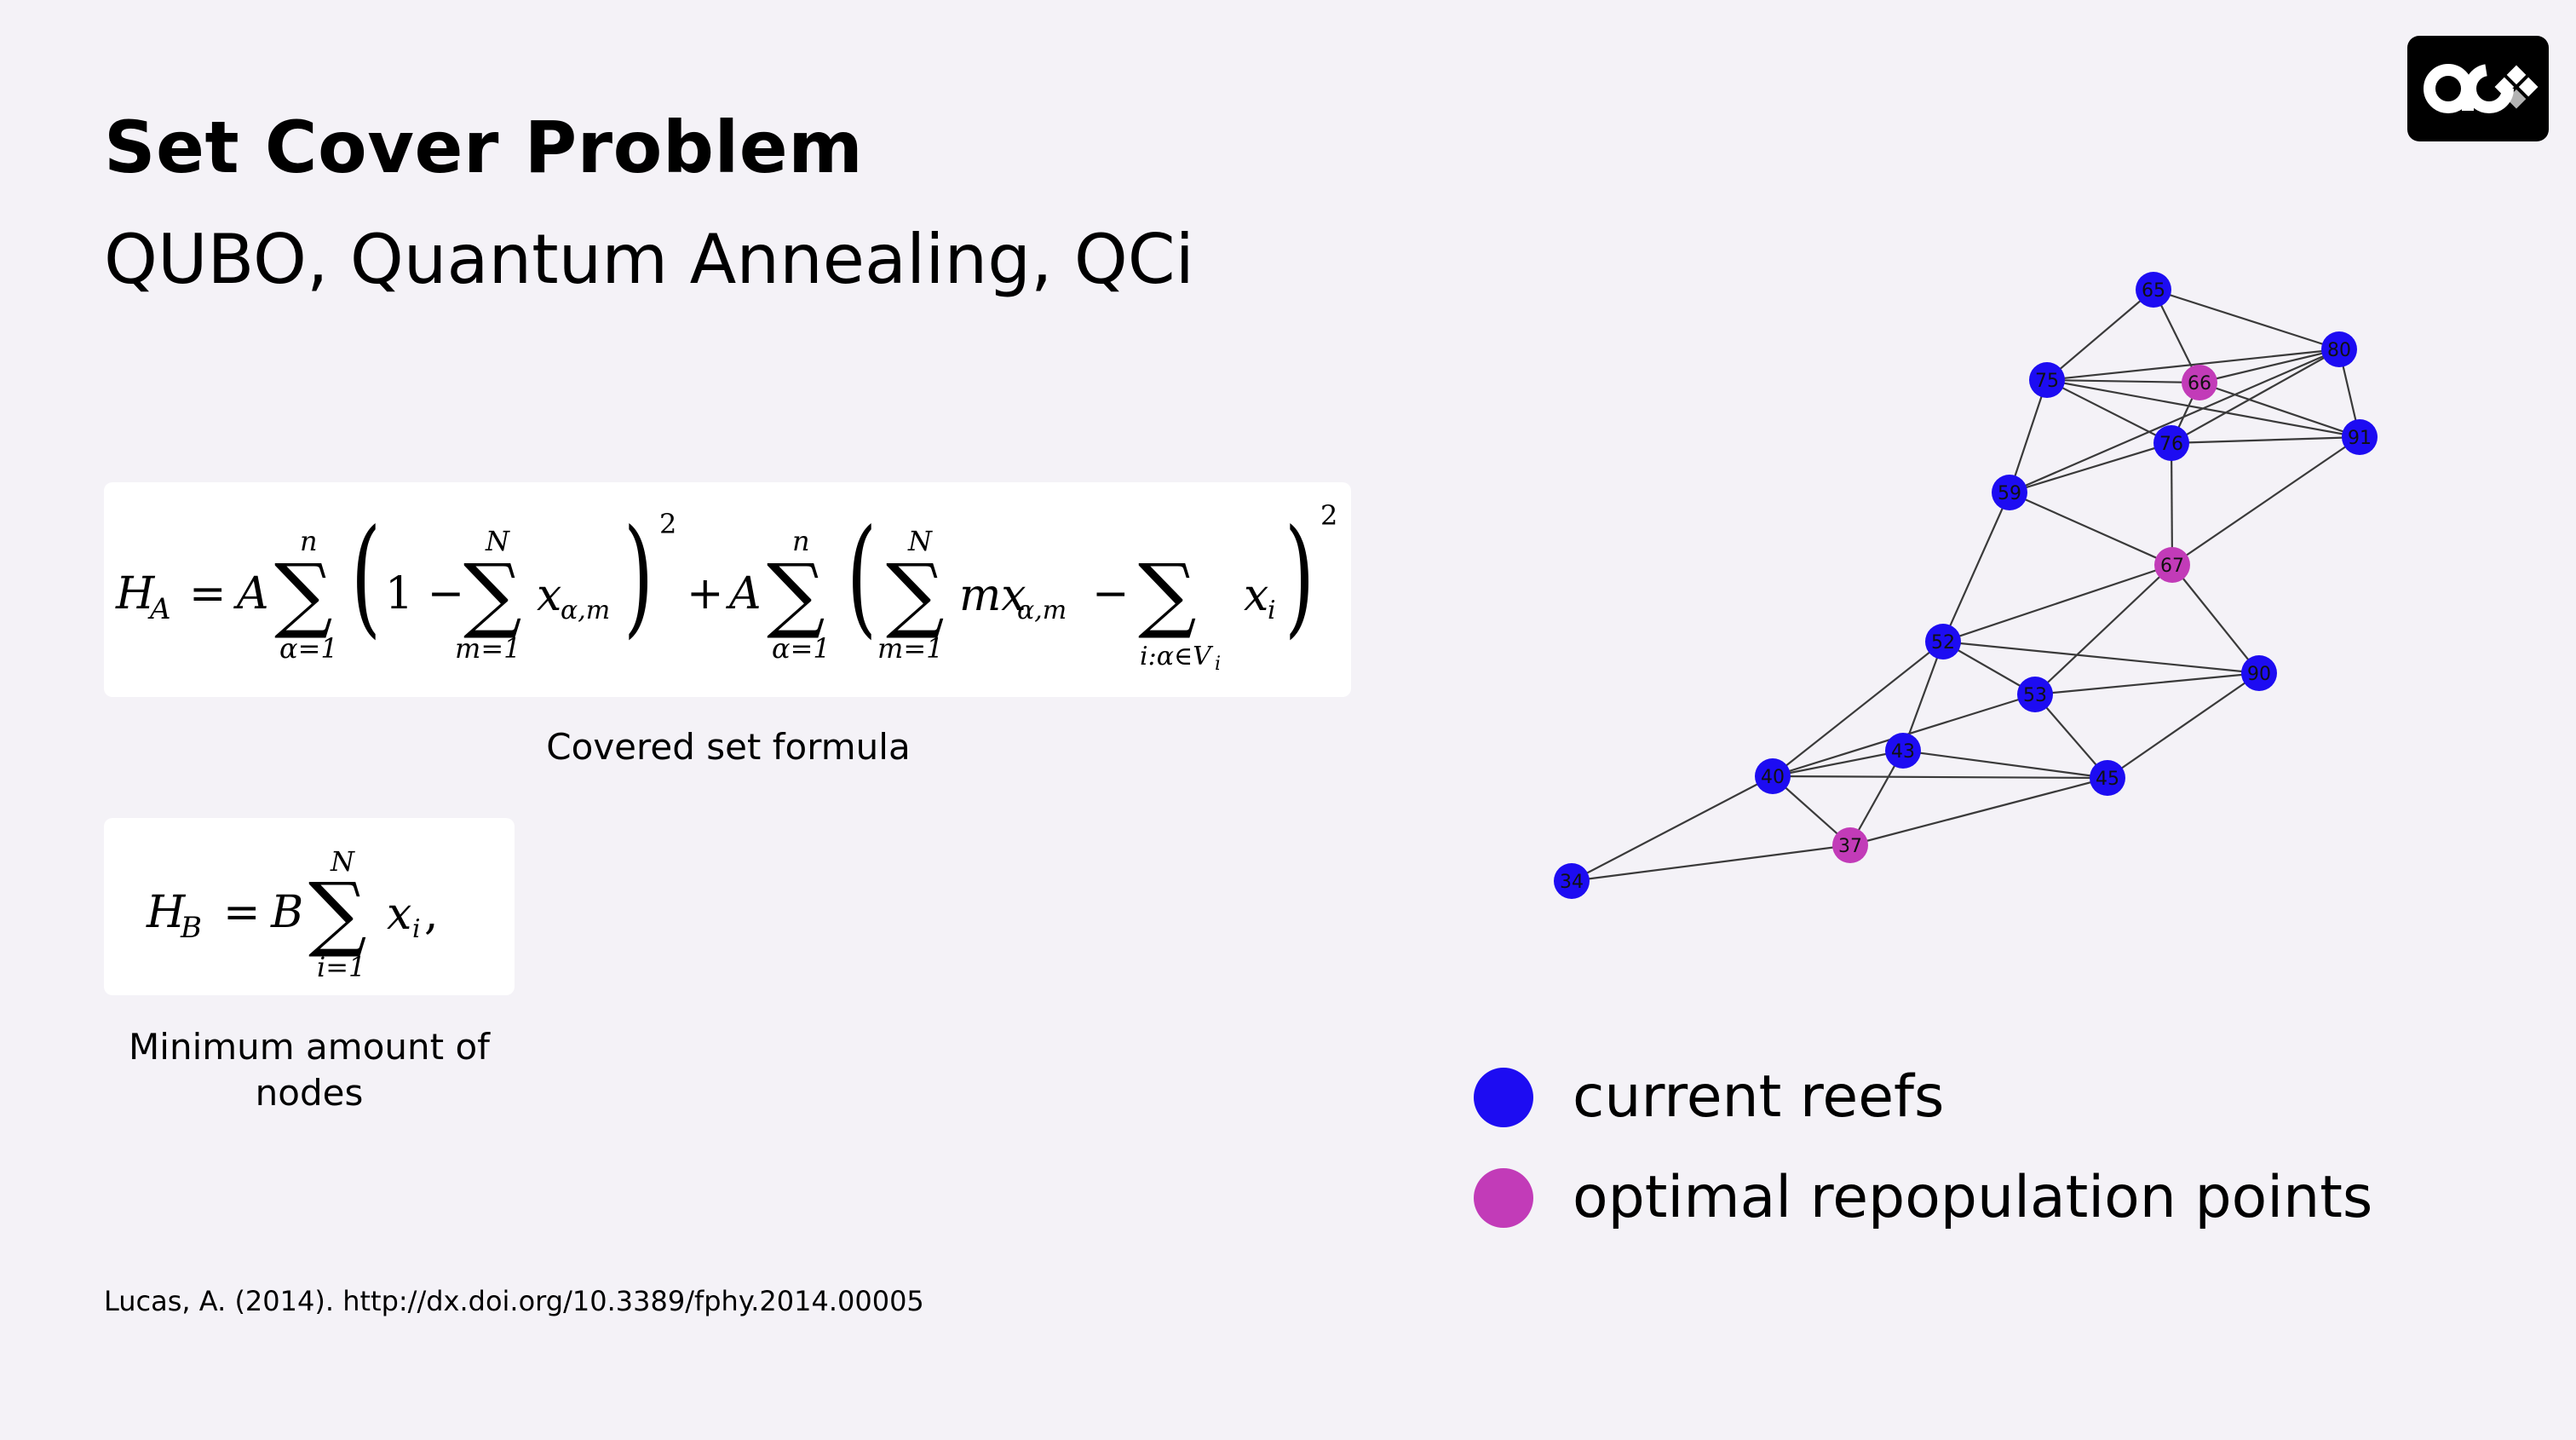  Describe the element at coordinates (341, 967) in the screenshot. I see `svg-text: i=1` at that location.